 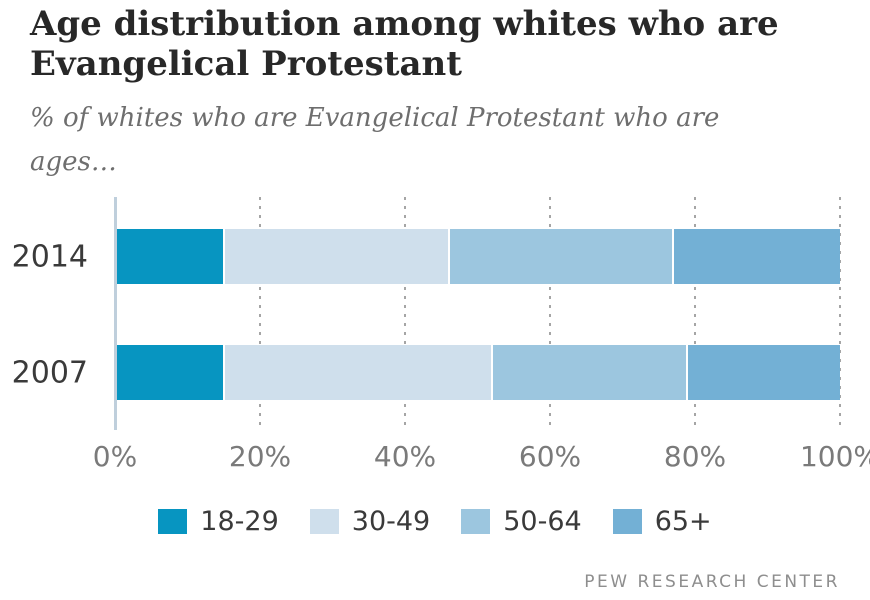 I want to click on stacked-bar-2007, so click(x=435, y=372).